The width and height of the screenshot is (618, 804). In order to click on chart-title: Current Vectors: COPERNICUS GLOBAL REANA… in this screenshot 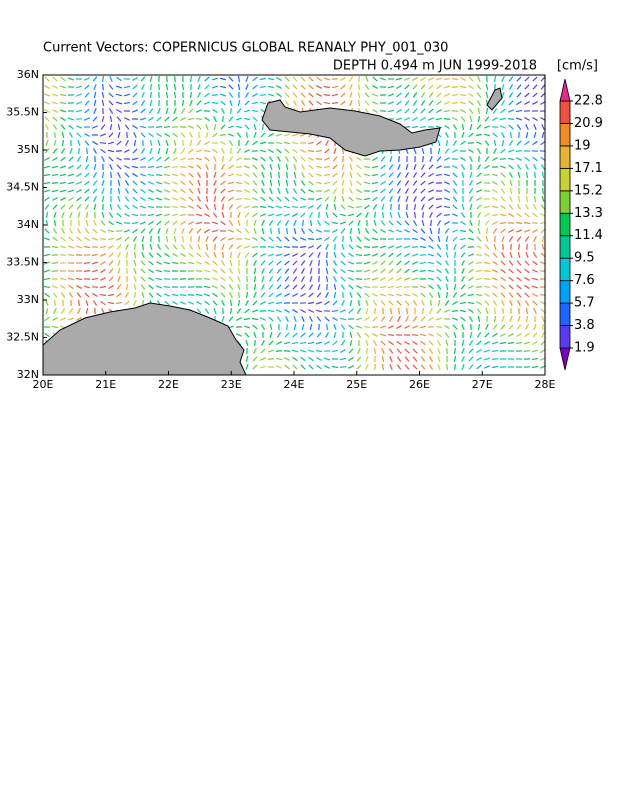, I will do `click(245, 48)`.